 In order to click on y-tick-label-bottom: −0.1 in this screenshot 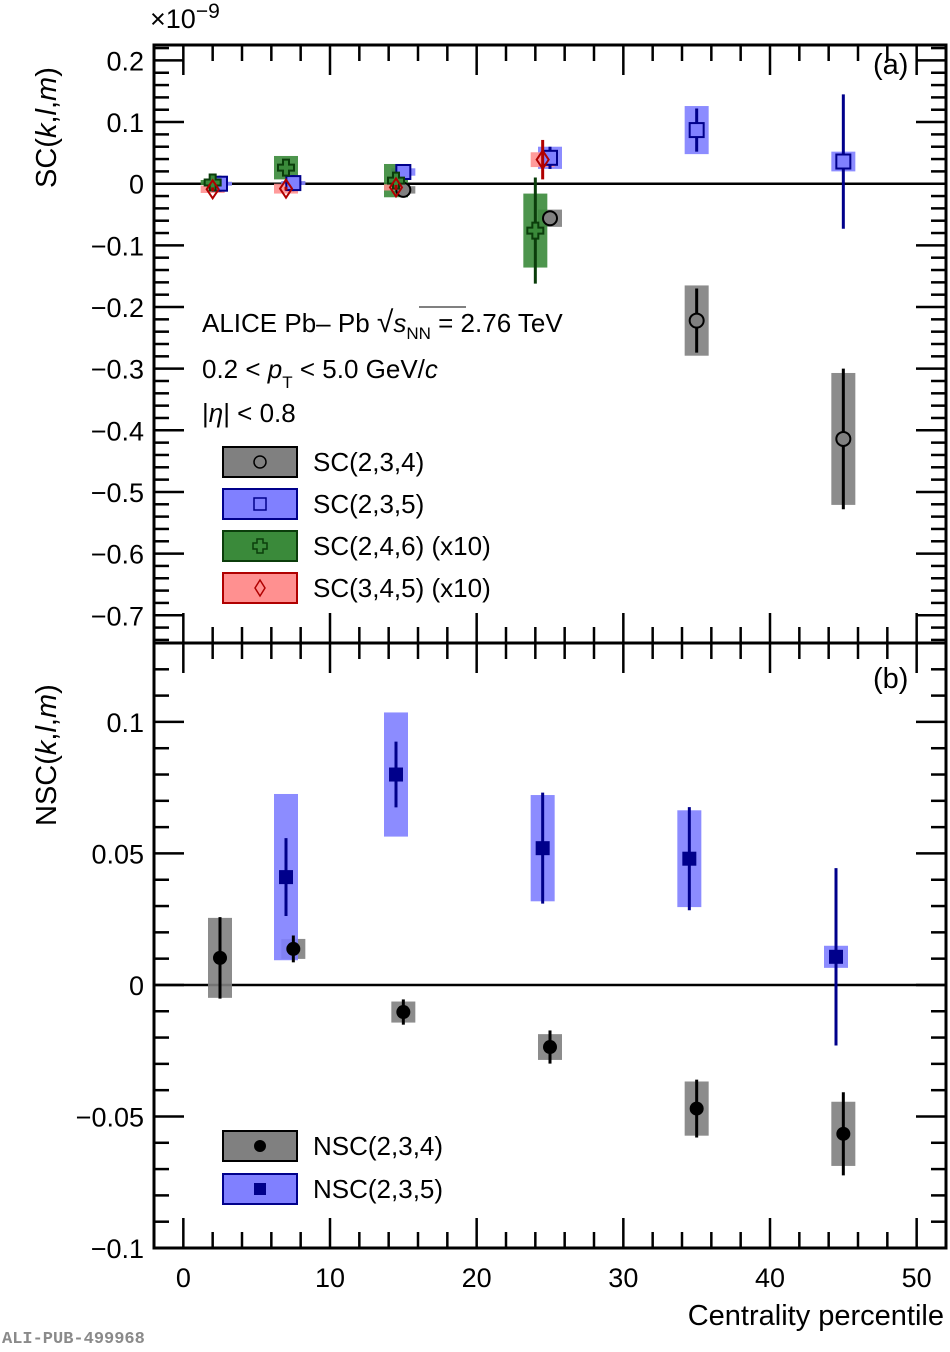, I will do `click(117, 1249)`.